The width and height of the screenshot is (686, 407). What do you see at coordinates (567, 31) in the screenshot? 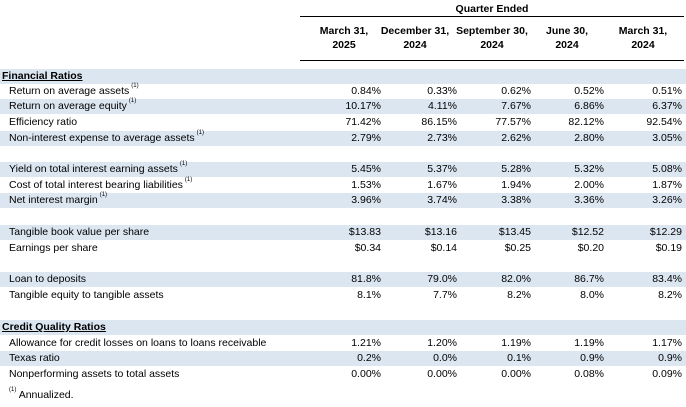
I see `column-header-date: June 30,` at bounding box center [567, 31].